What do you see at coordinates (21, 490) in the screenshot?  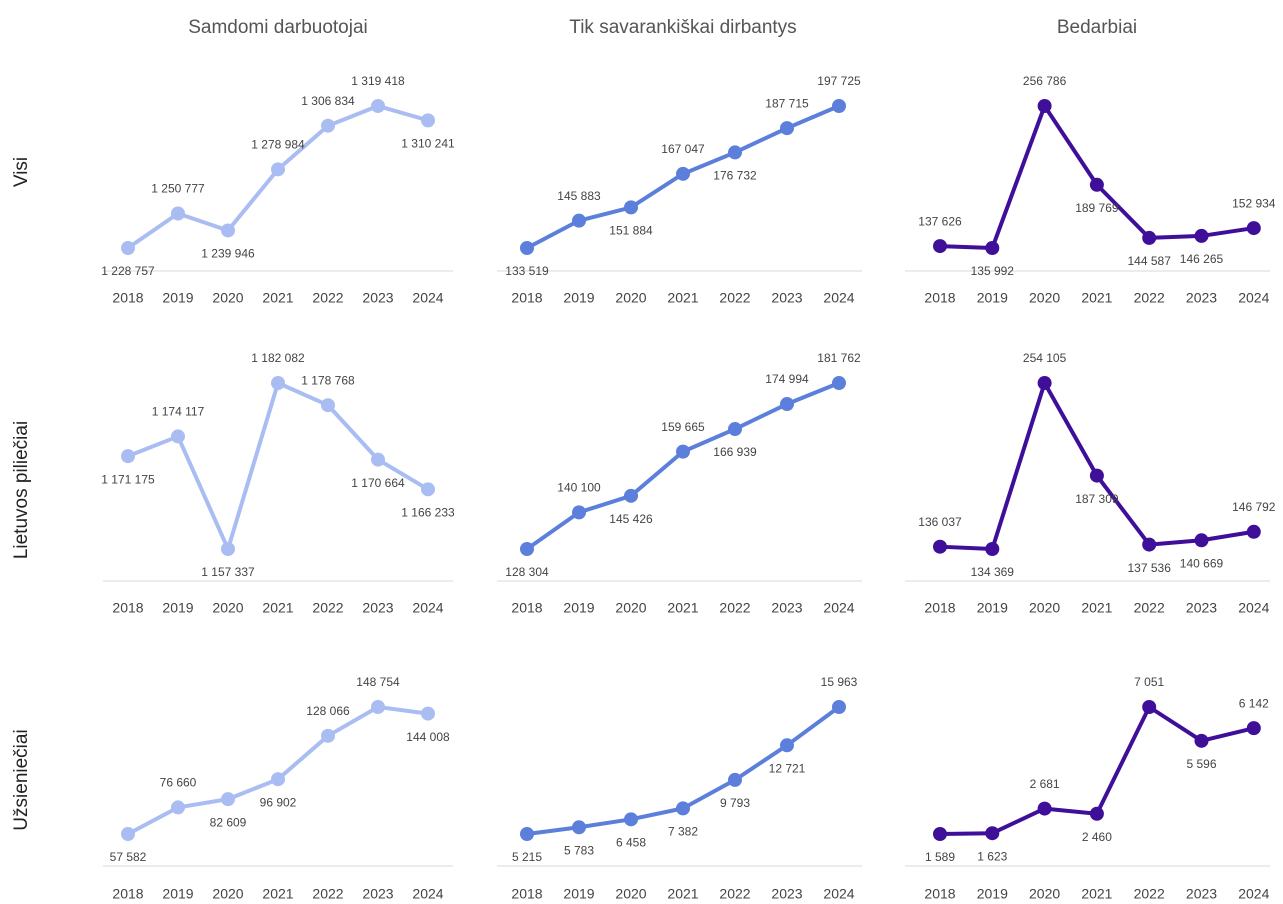 I see `row-label: Lietuvos piliečiai` at bounding box center [21, 490].